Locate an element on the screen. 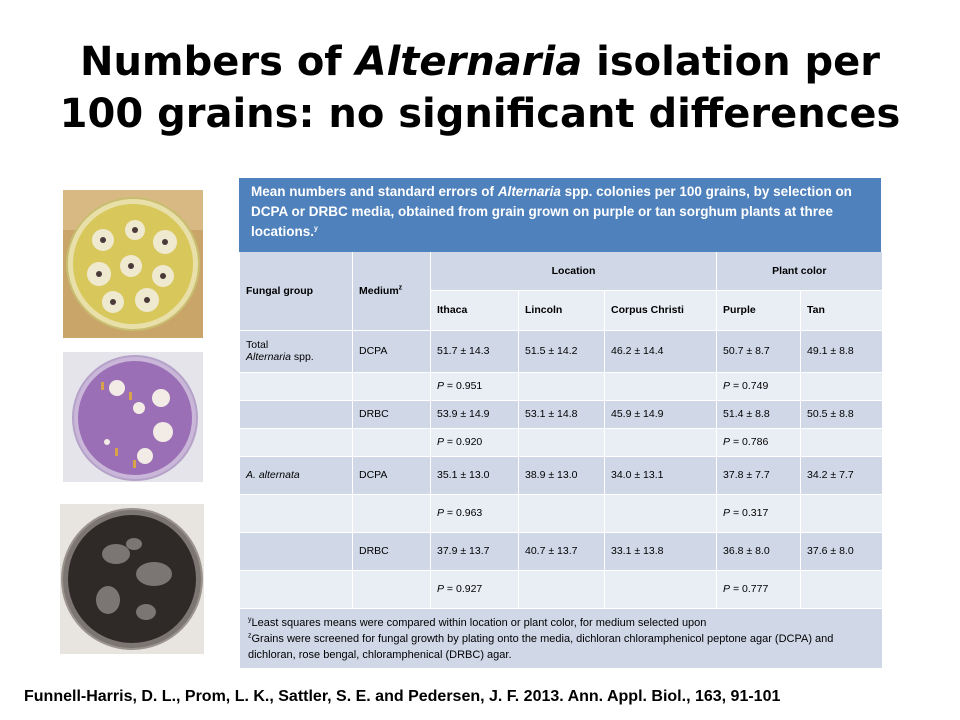 The height and width of the screenshot is (720, 960). cell-lincoln: 51.5 ± 14.2 is located at coordinates (561, 351).